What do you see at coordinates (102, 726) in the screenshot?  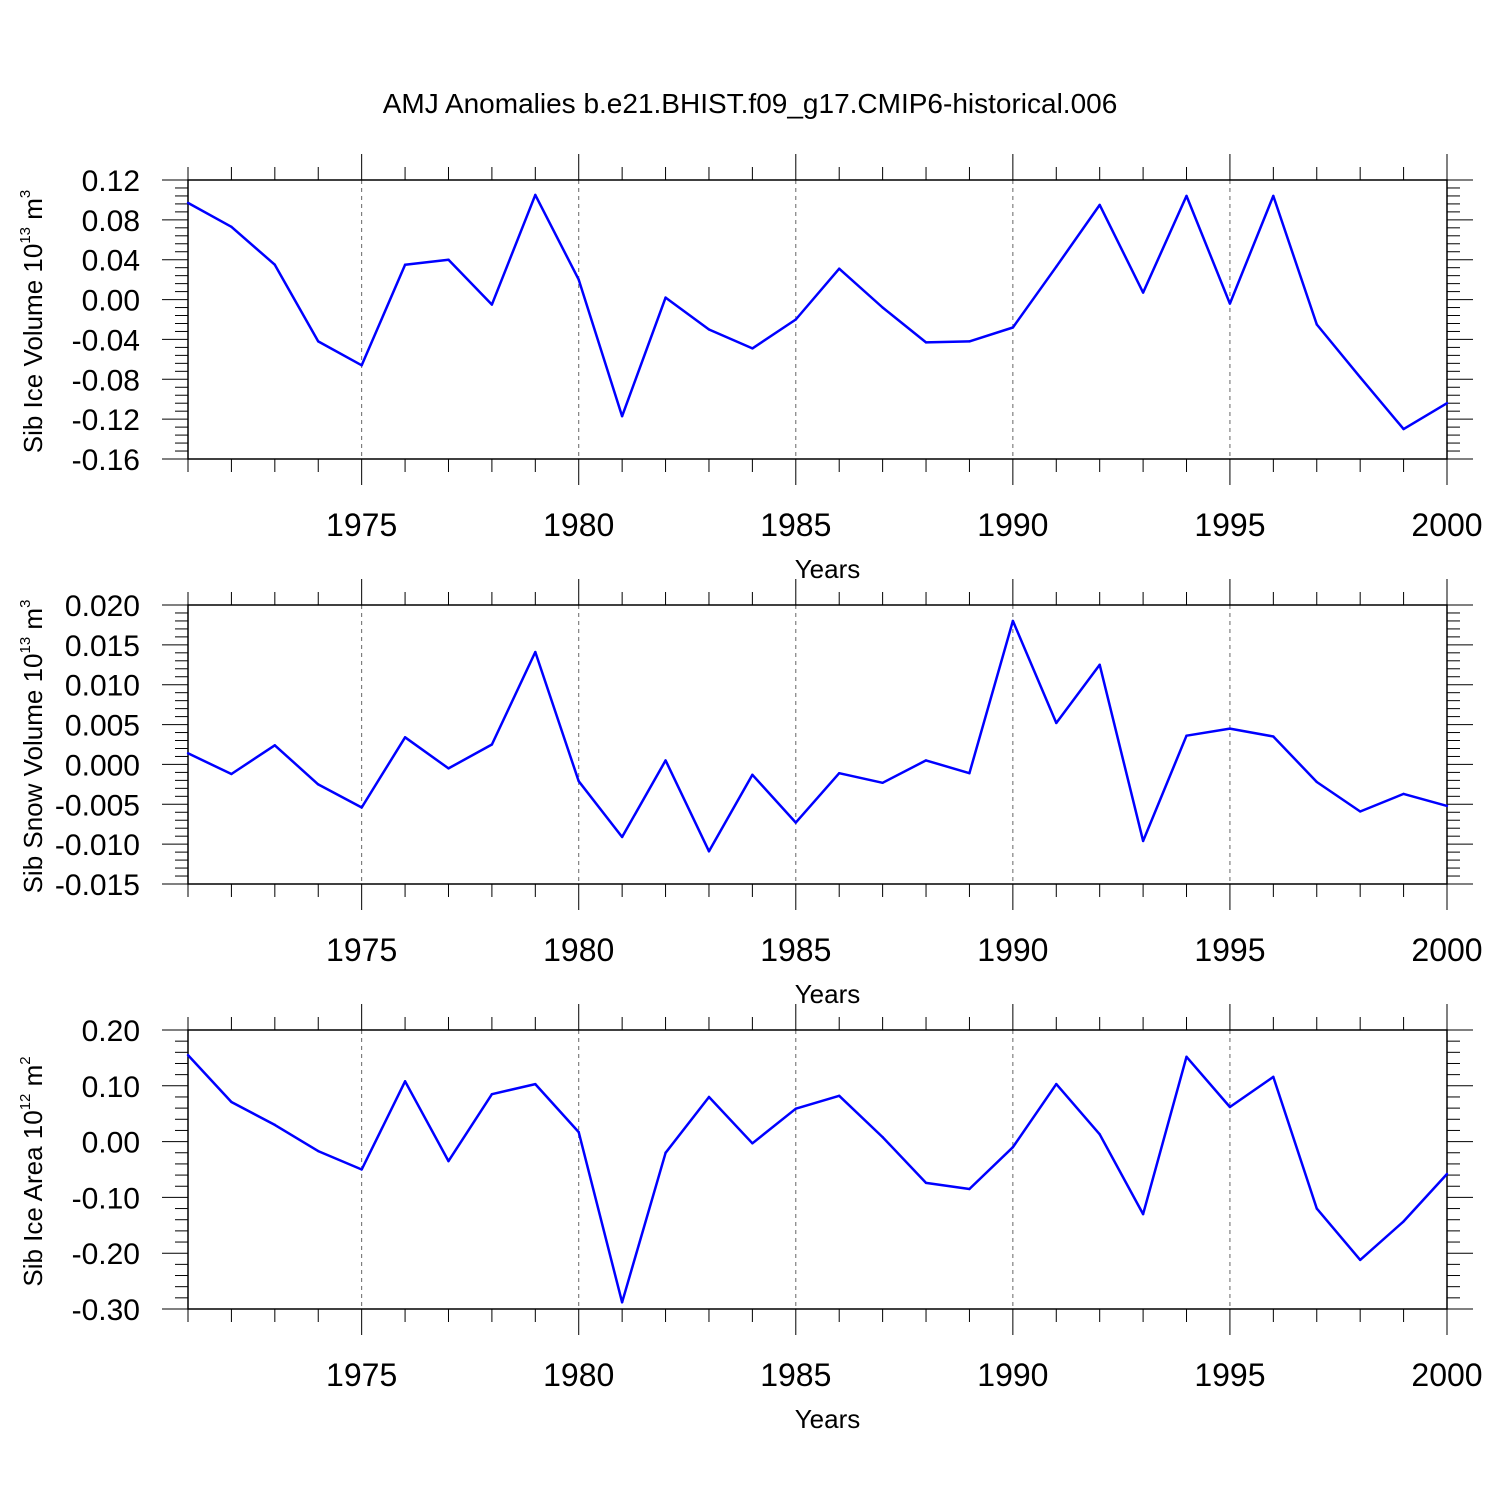 I see `y-tick-label: 0.005` at bounding box center [102, 726].